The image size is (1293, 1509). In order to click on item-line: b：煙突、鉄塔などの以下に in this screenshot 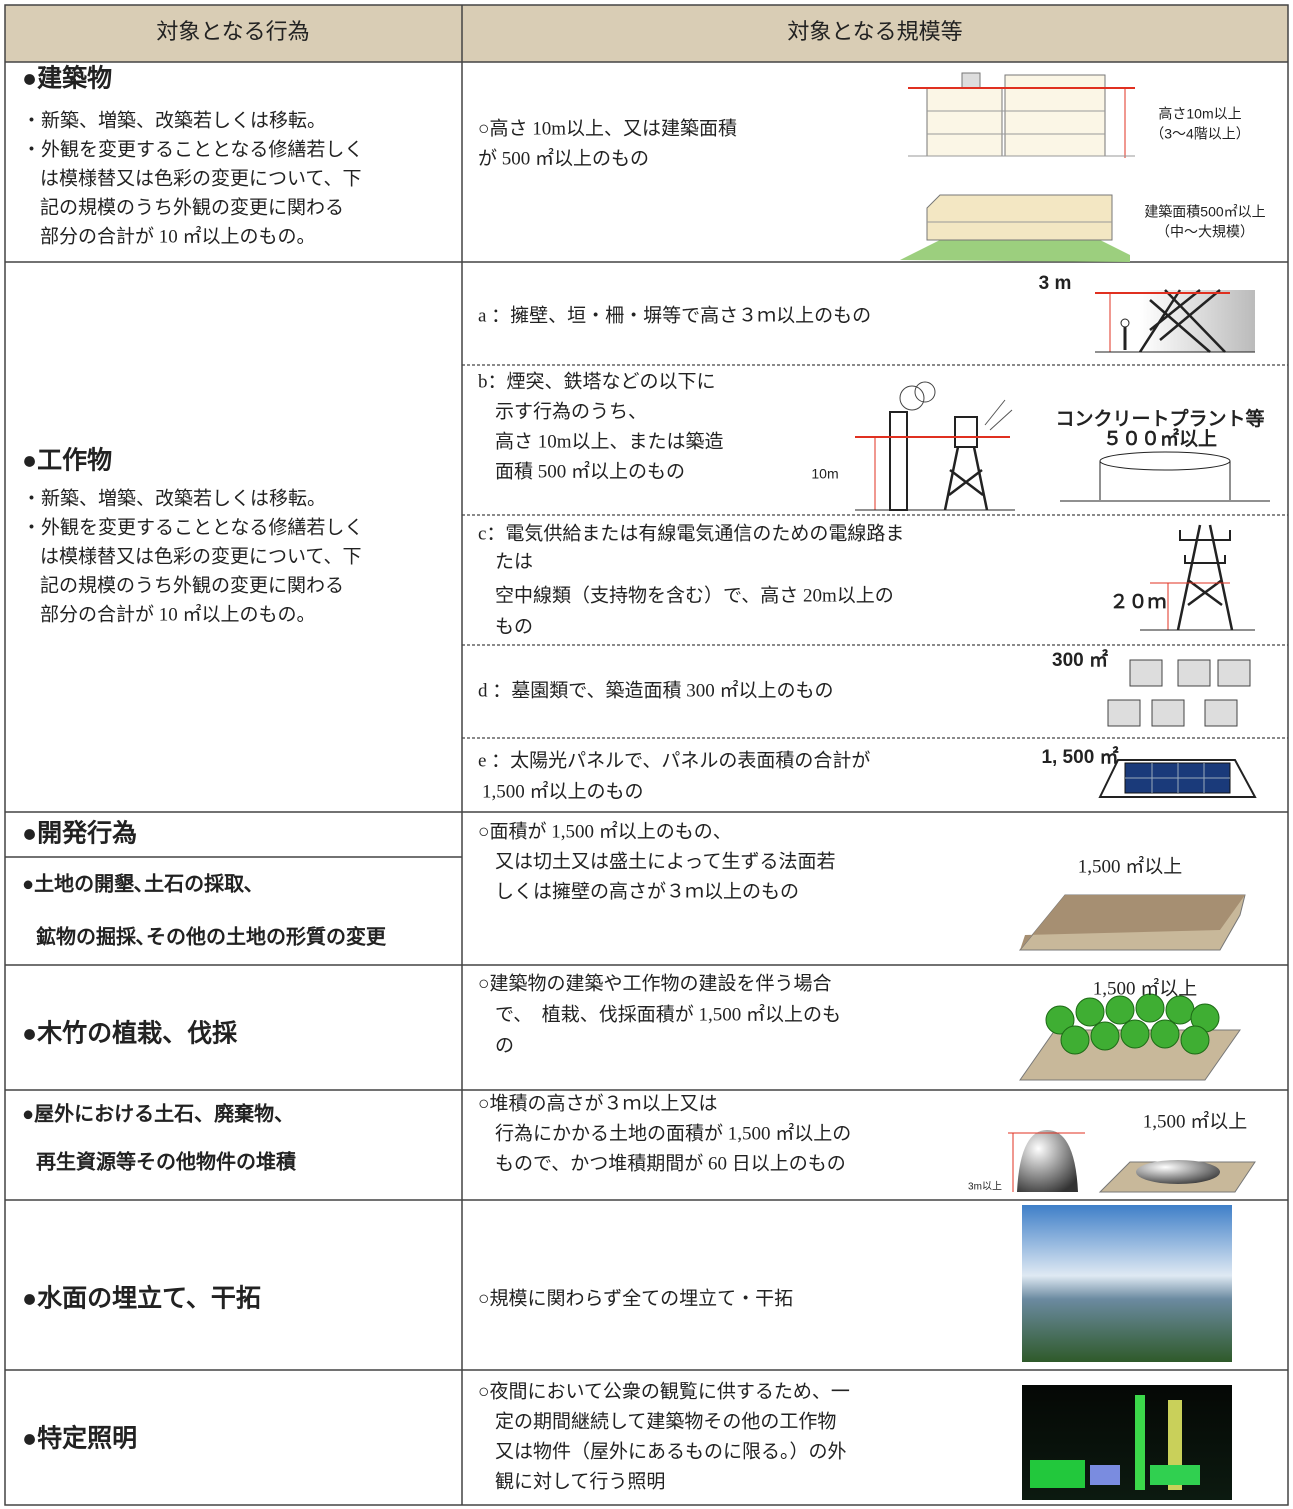, I will do `click(597, 381)`.